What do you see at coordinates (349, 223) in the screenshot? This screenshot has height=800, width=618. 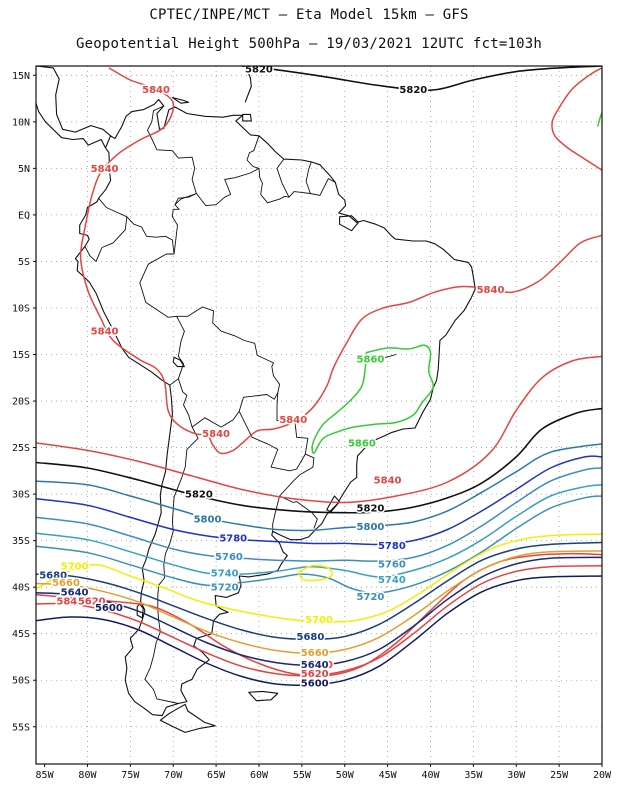 I see `marajo-island-coastline` at bounding box center [349, 223].